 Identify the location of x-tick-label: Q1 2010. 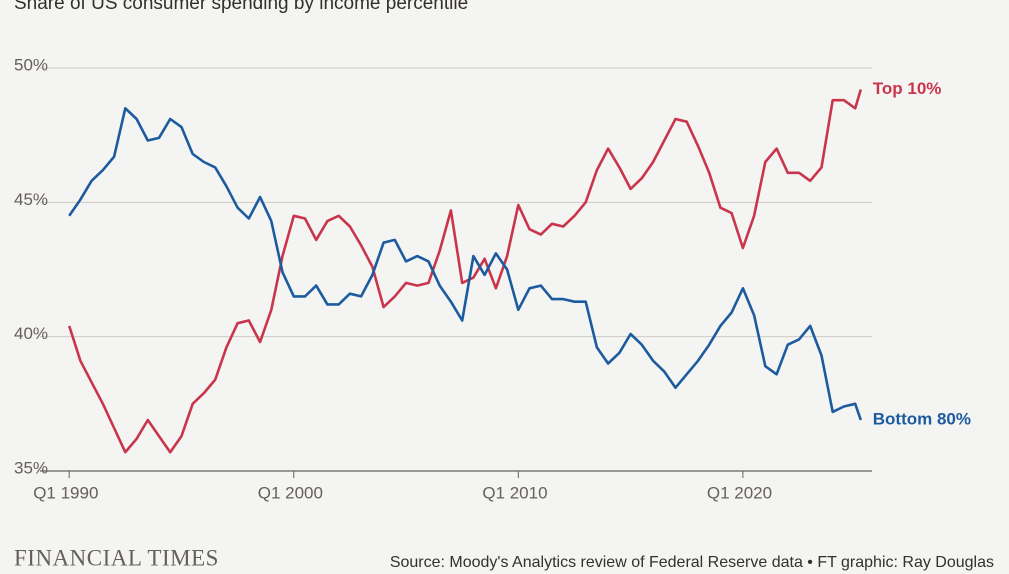
(514, 492).